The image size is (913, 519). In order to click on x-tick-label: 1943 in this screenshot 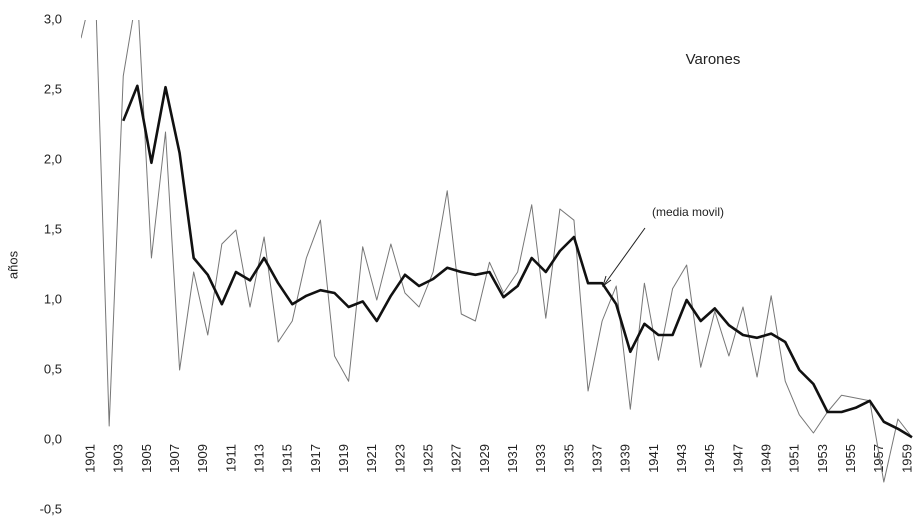, I will do `click(681, 458)`.